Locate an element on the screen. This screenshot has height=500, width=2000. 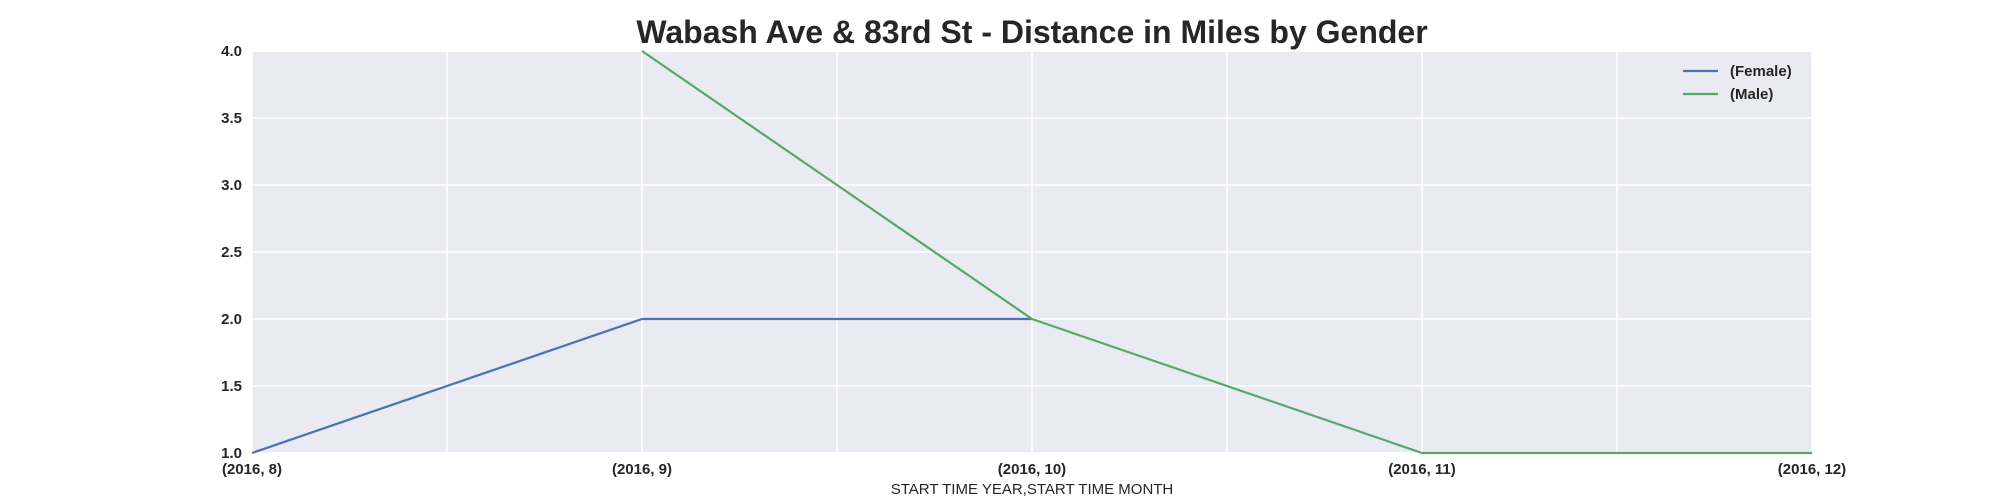
series-line-female is located at coordinates (641, 386).